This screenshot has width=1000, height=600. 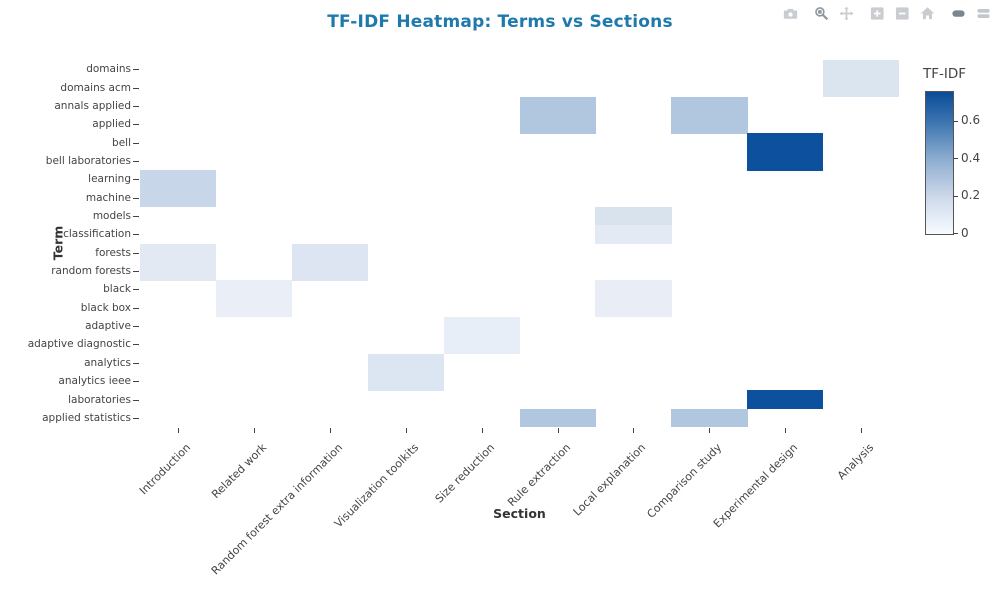 I want to click on y-tick-label: random forests, so click(x=91, y=271).